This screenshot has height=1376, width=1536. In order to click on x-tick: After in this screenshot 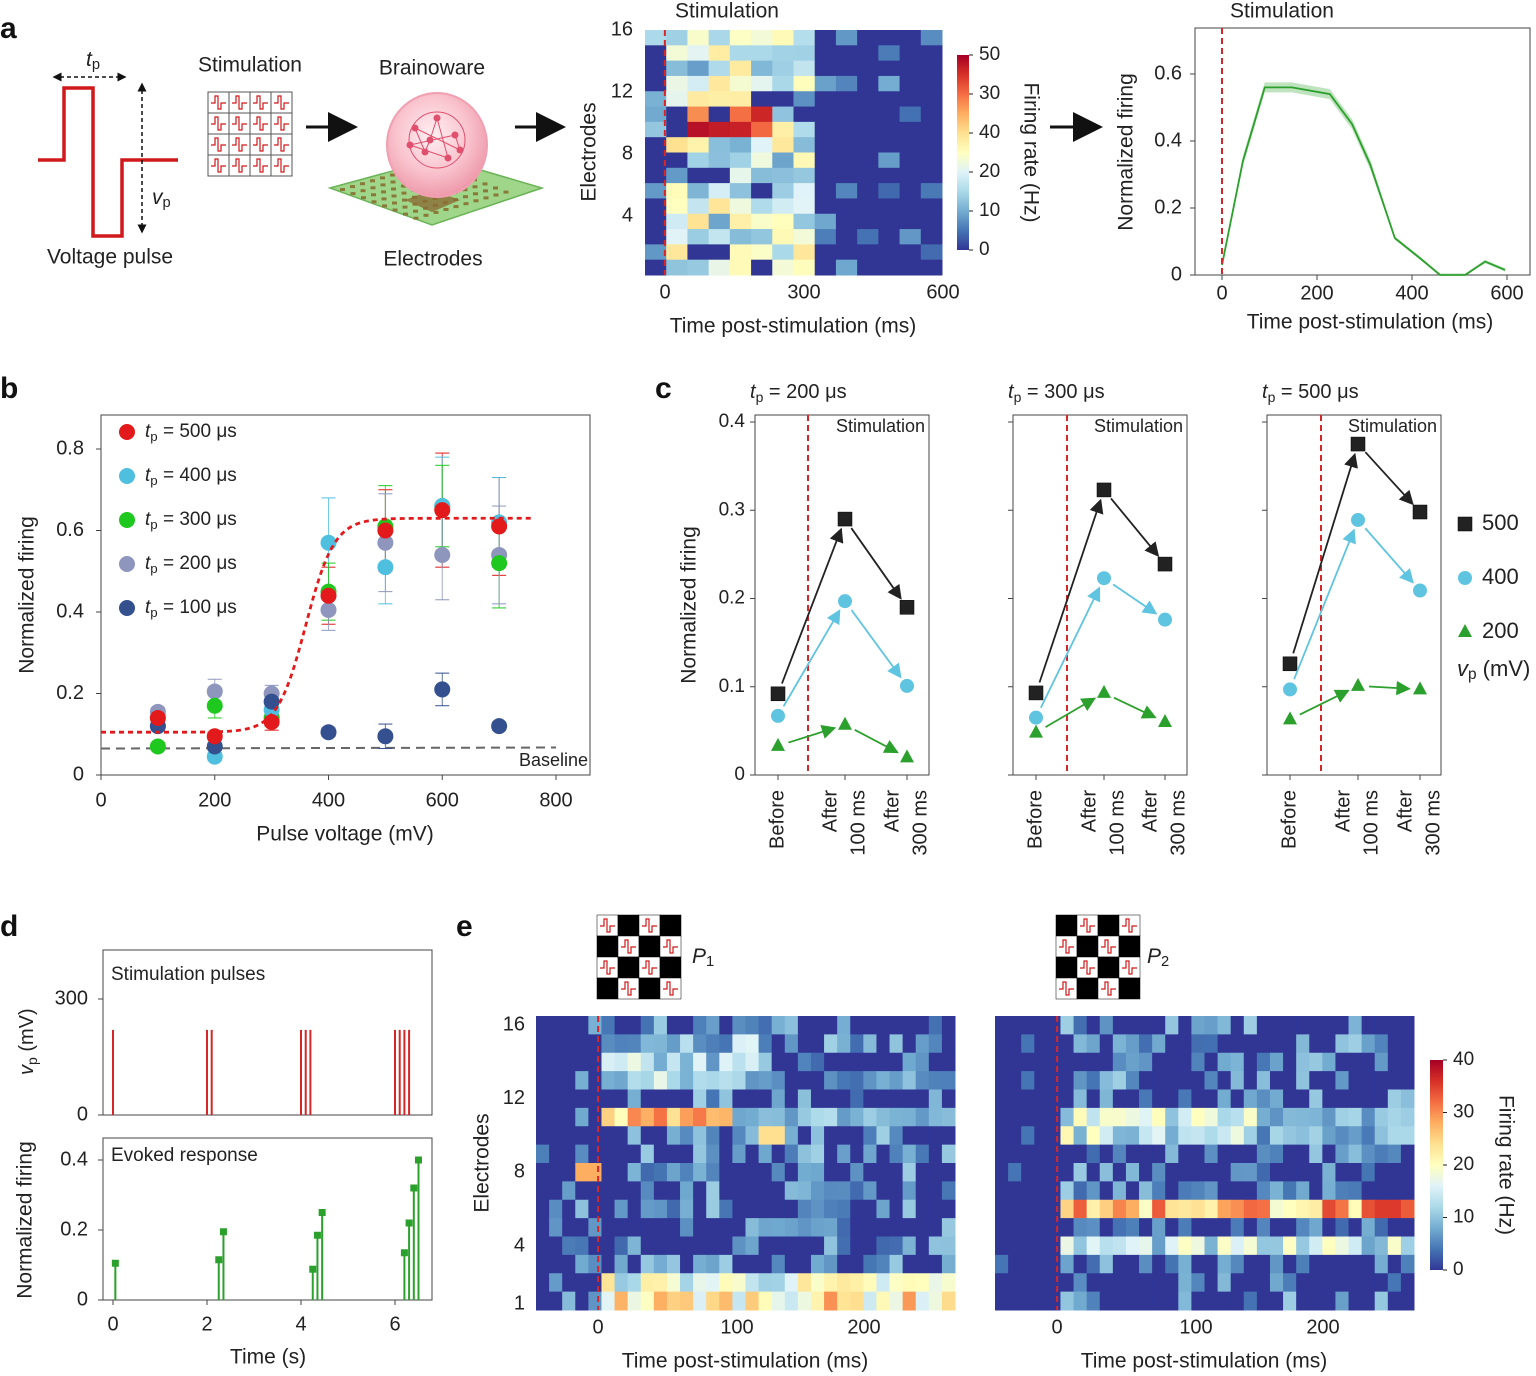, I will do `click(1343, 811)`.